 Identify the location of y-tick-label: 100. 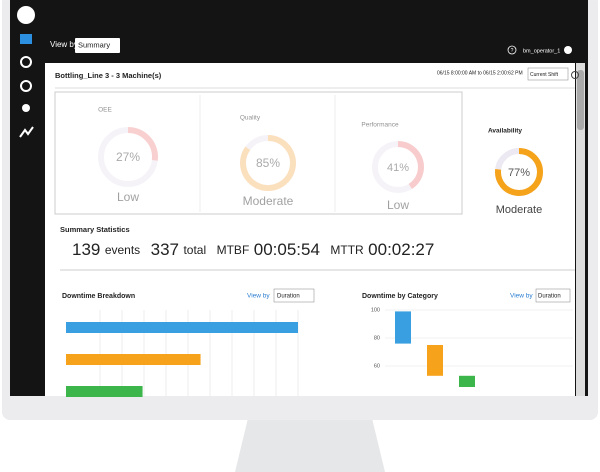
(375, 310).